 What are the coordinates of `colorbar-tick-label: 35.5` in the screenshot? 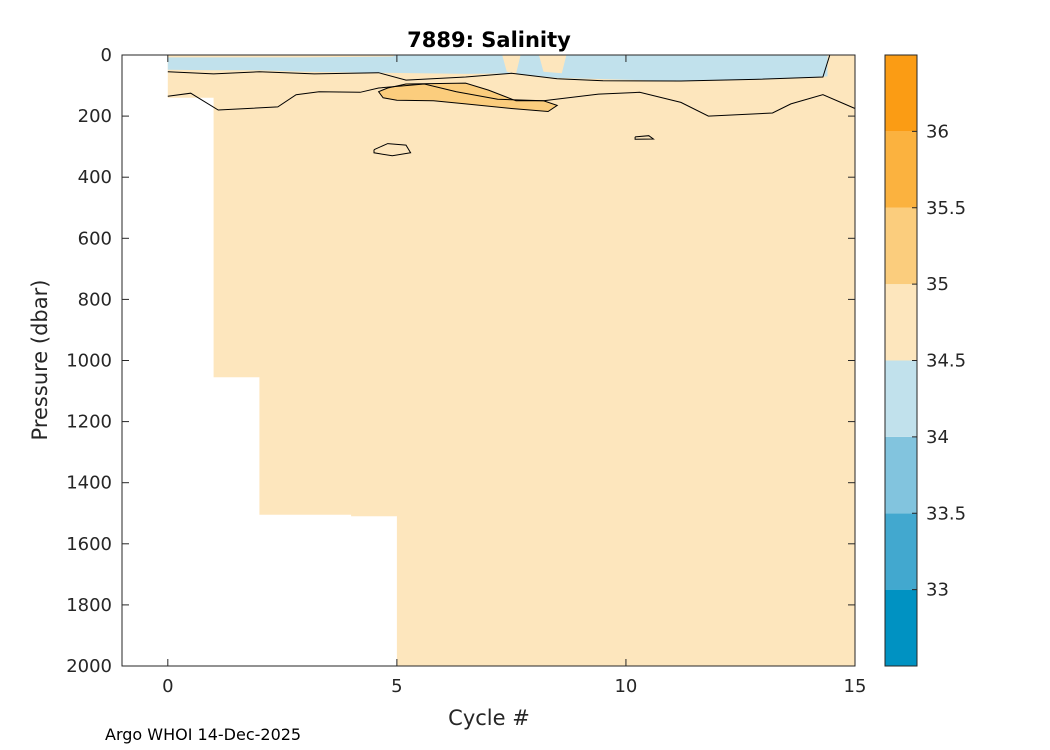 It's located at (946, 208).